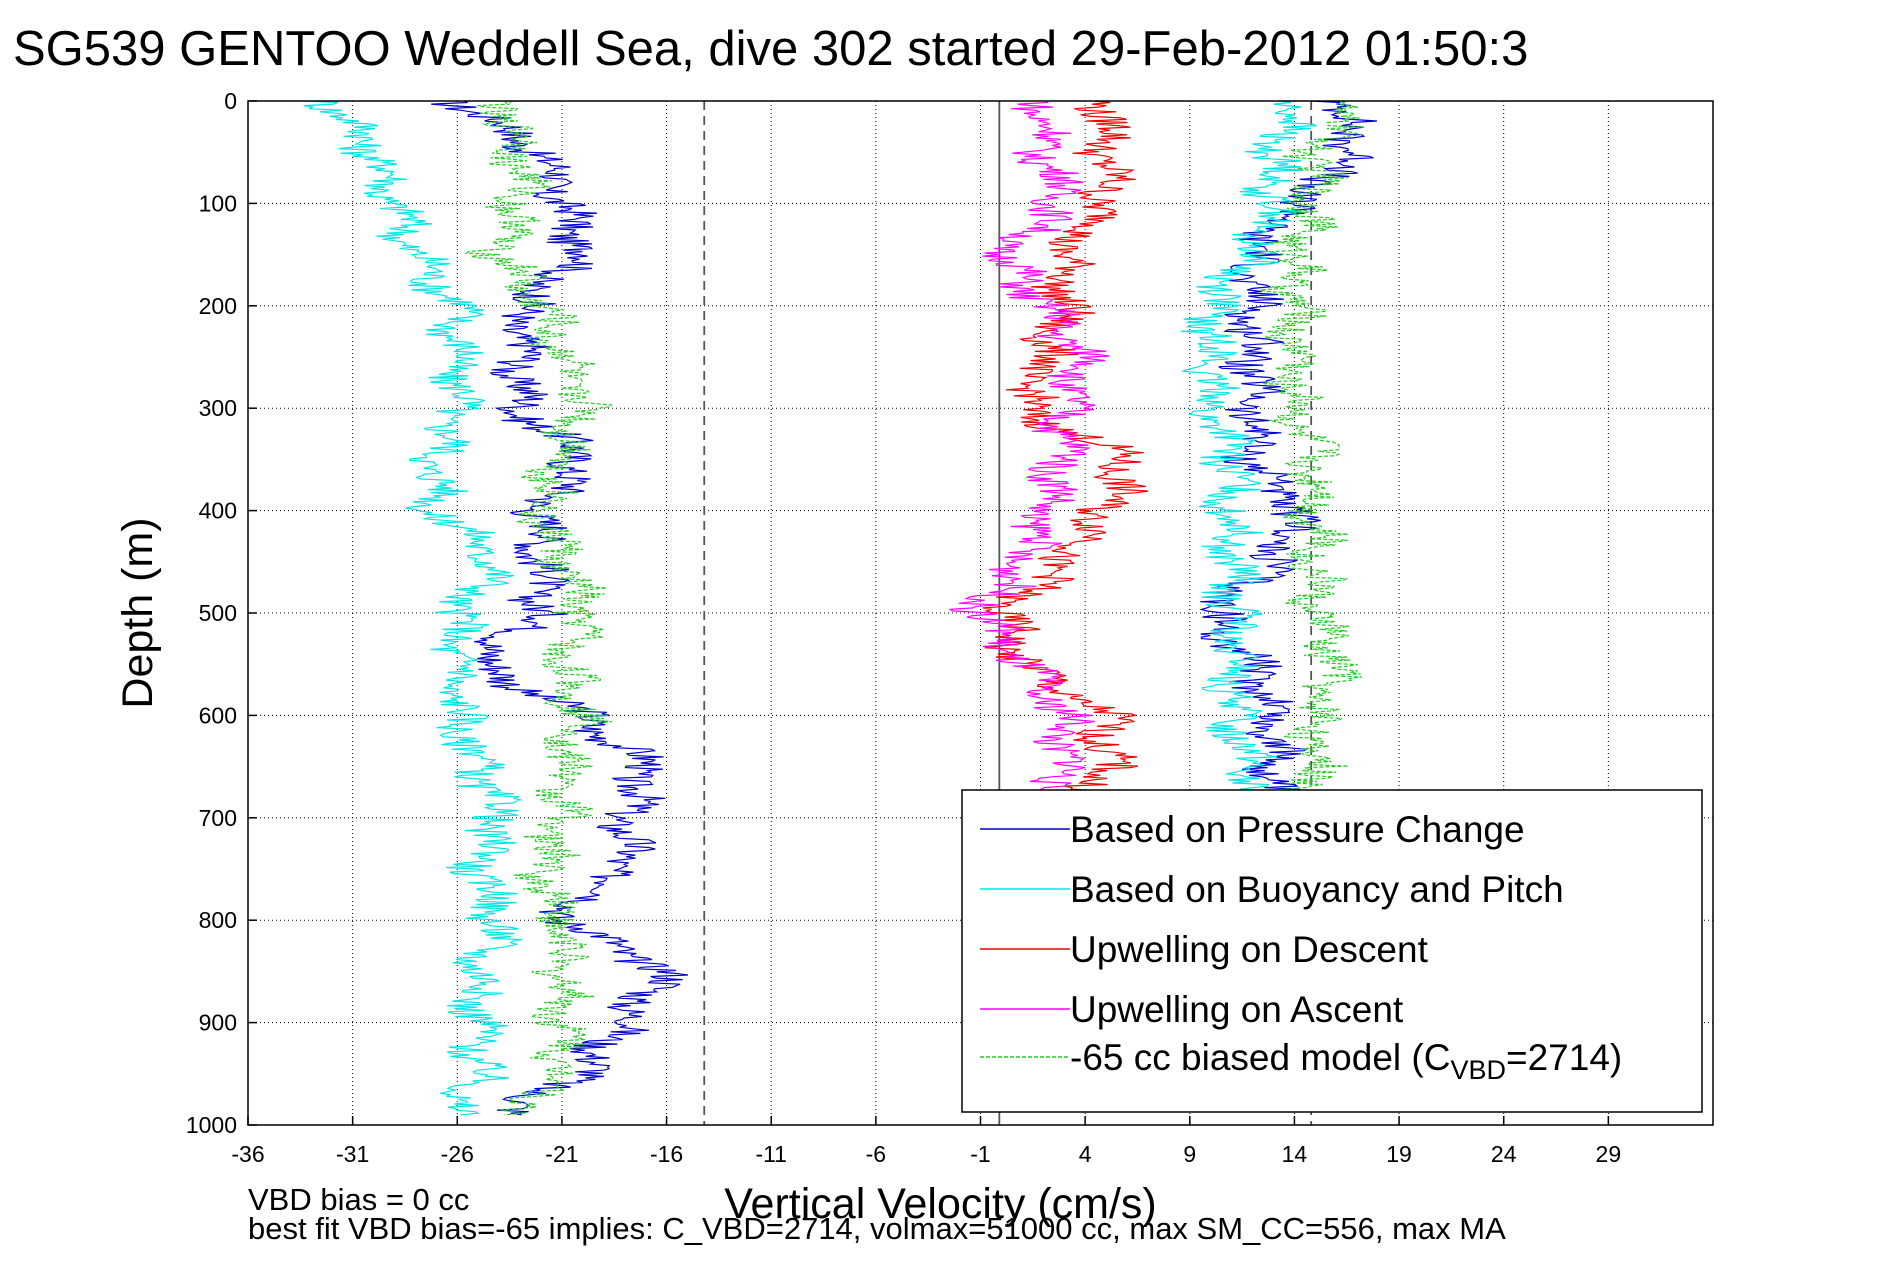  Describe the element at coordinates (1346, 1061) in the screenshot. I see `legend-label-model: -65 cc biased model (CVBD=2714)` at that location.